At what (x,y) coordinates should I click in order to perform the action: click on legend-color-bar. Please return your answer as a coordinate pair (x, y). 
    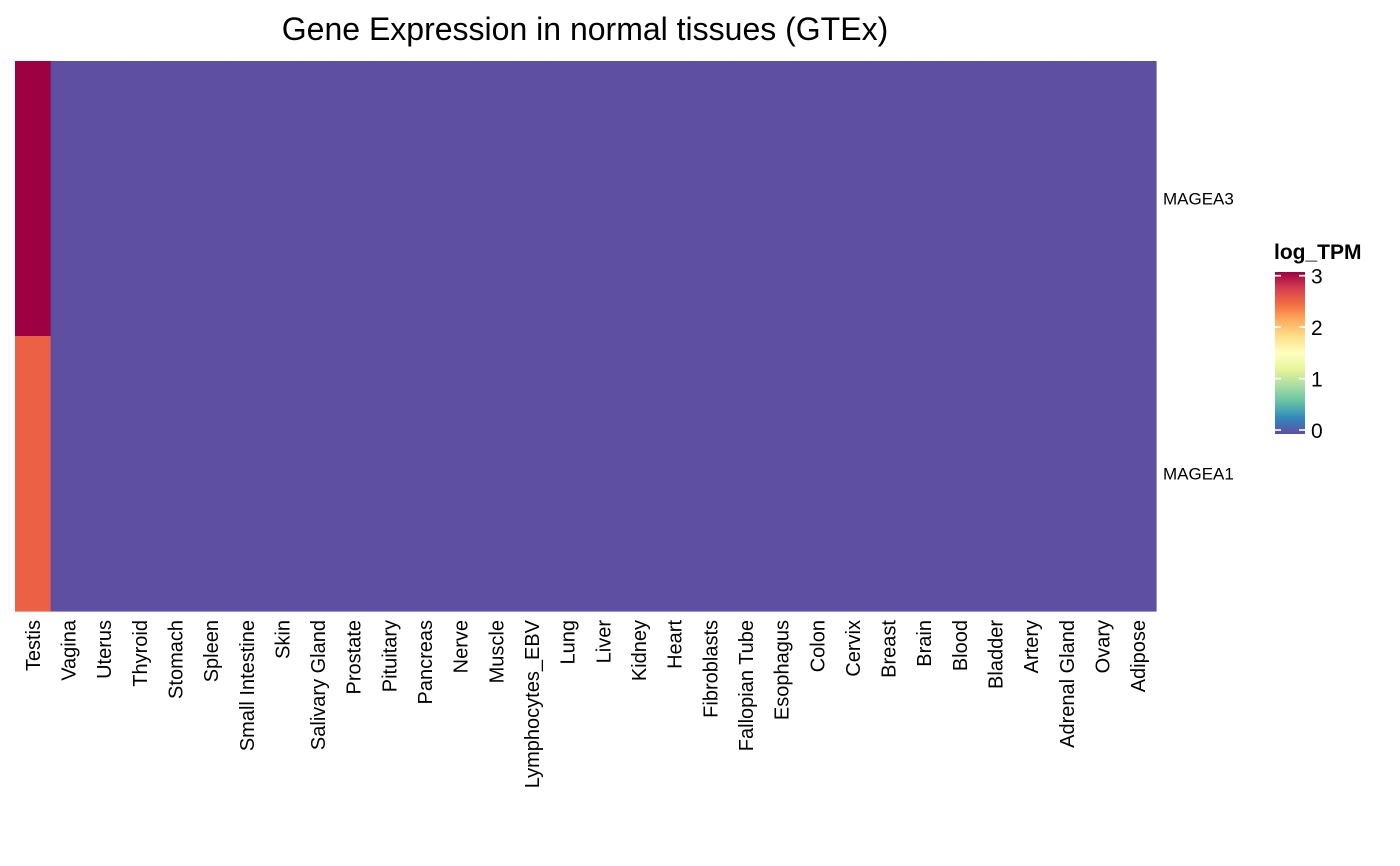
    Looking at the image, I should click on (1290, 353).